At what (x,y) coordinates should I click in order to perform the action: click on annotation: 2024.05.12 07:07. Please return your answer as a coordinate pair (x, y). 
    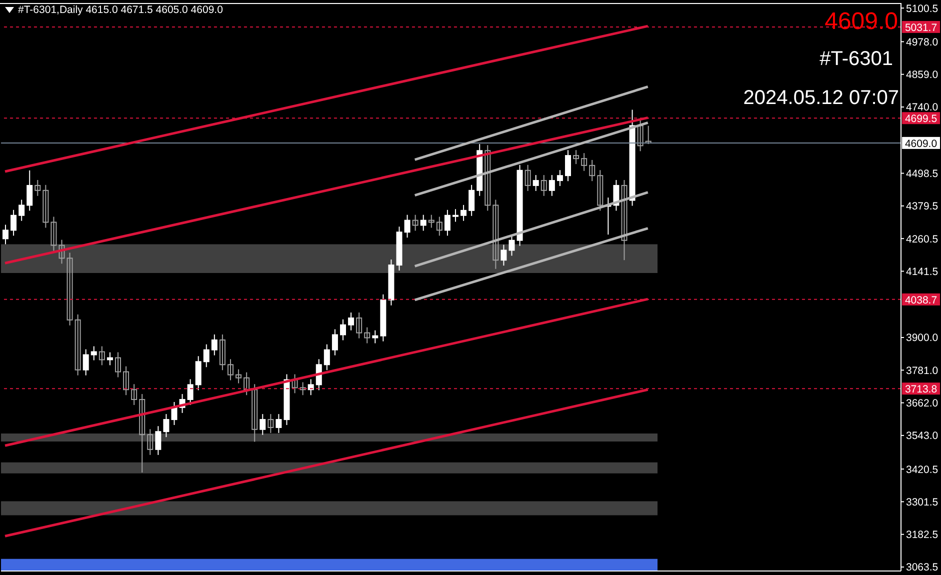
    Looking at the image, I should click on (821, 98).